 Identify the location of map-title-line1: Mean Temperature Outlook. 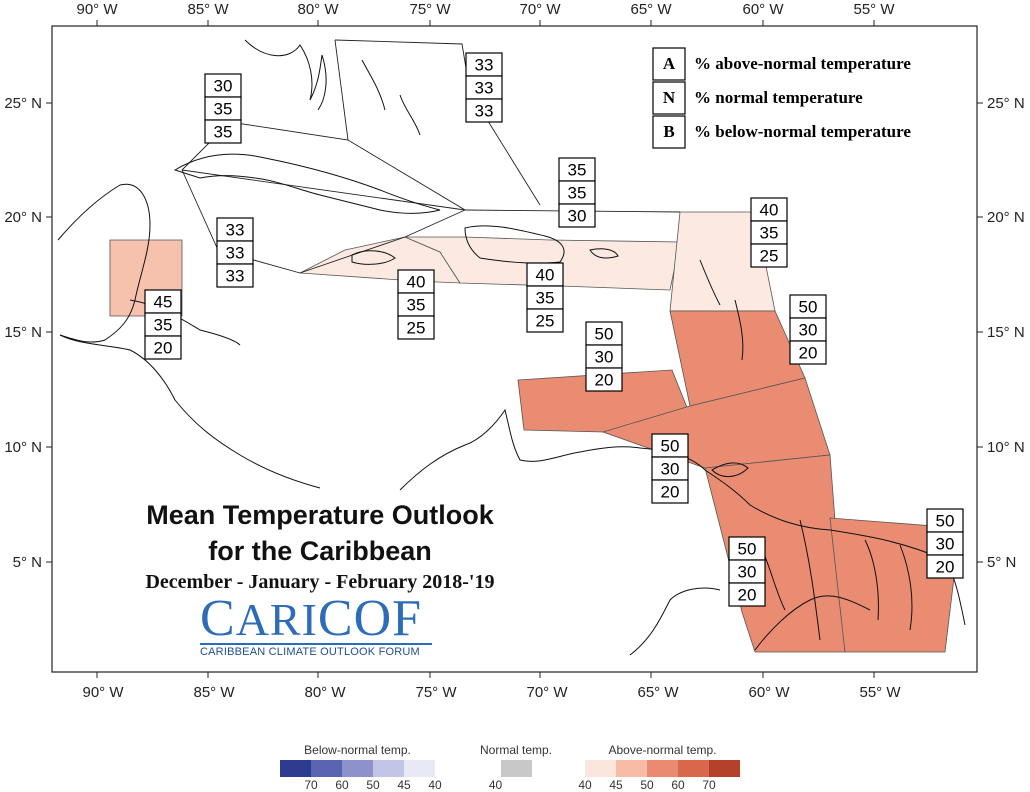
(320, 515).